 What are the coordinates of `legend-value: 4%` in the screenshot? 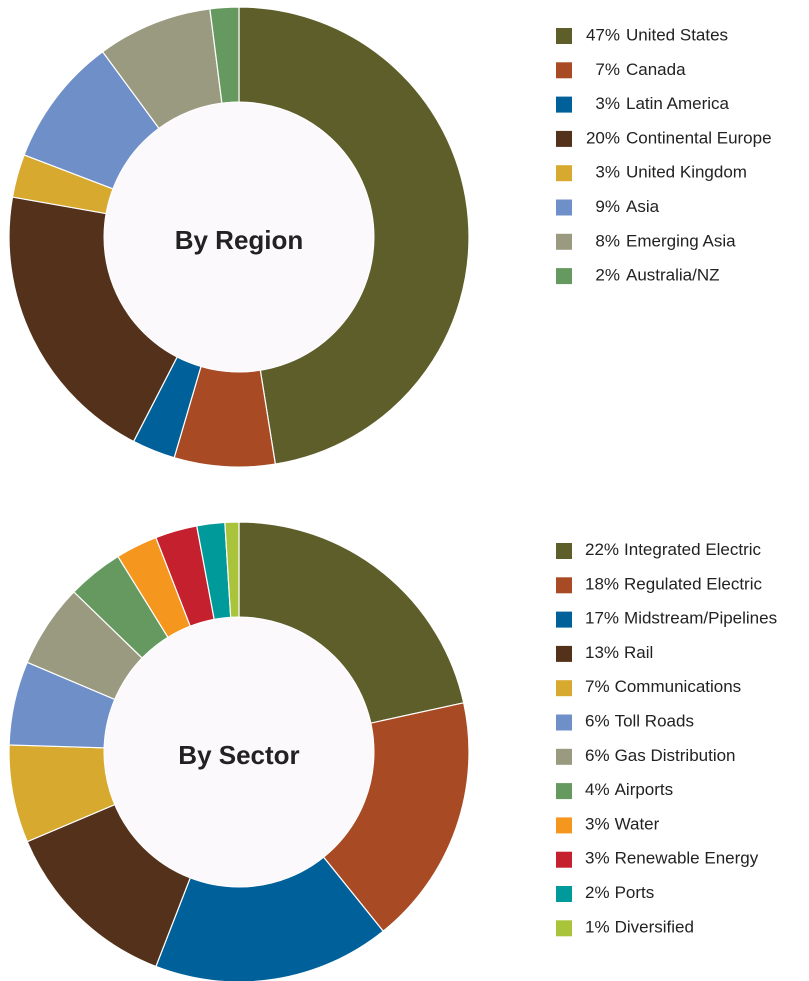 It's located at (597, 790).